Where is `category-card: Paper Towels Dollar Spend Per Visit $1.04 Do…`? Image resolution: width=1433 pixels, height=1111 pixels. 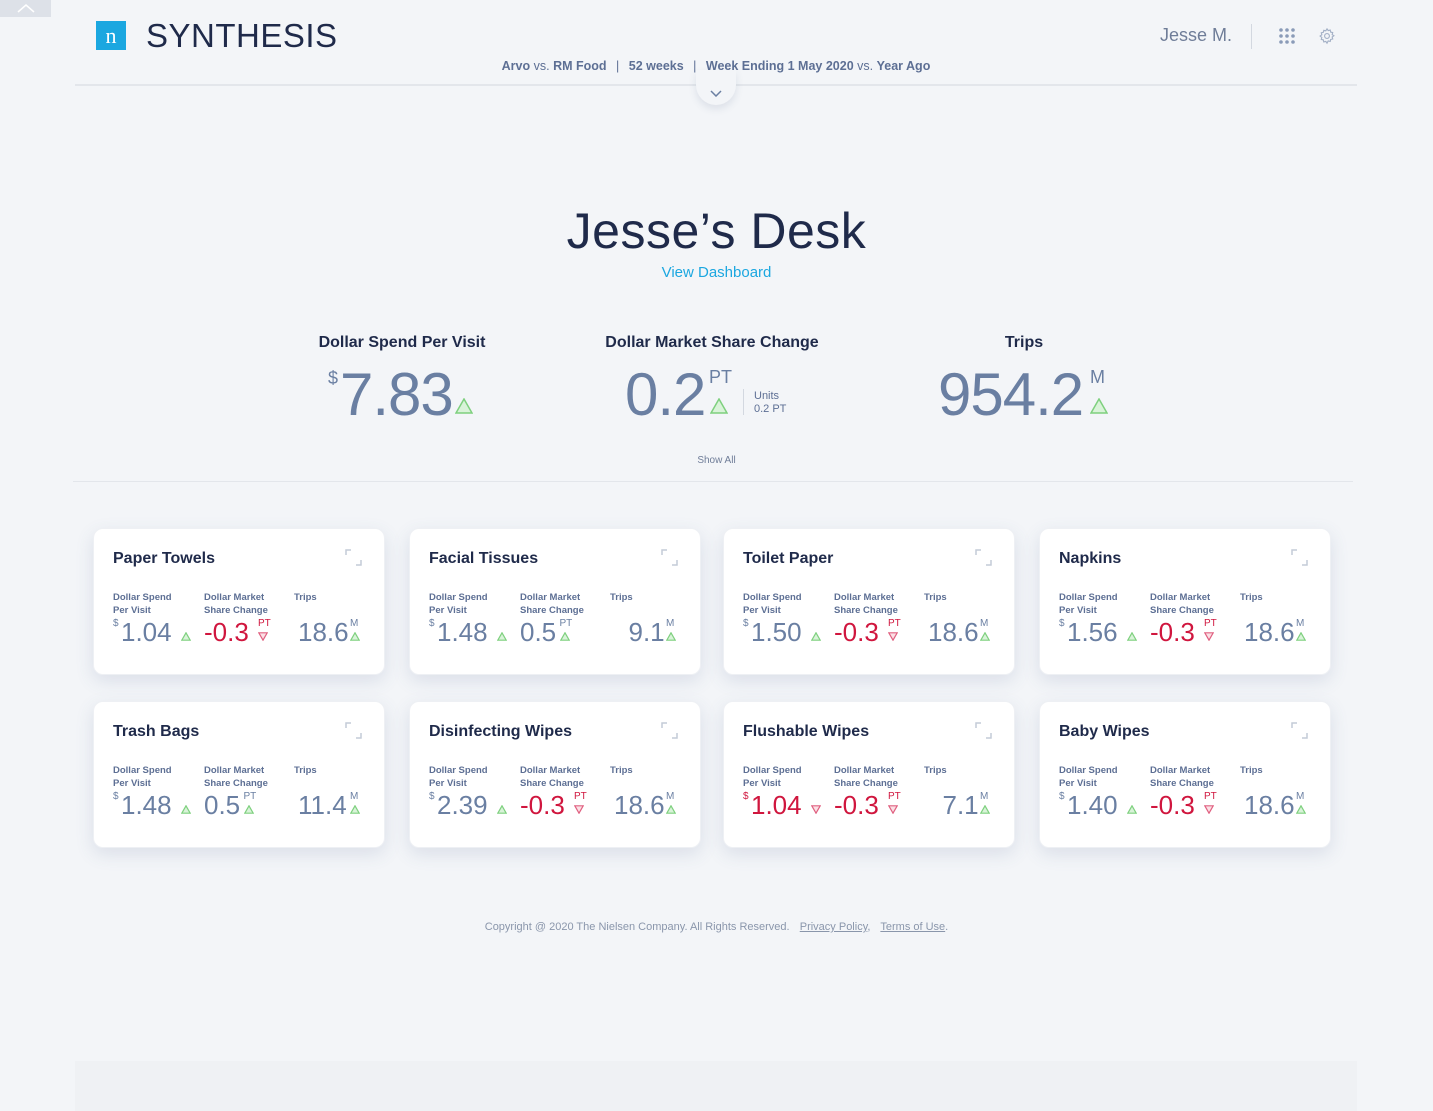
category-card: Paper Towels Dollar Spend Per Visit $1.04 Do… is located at coordinates (239, 601).